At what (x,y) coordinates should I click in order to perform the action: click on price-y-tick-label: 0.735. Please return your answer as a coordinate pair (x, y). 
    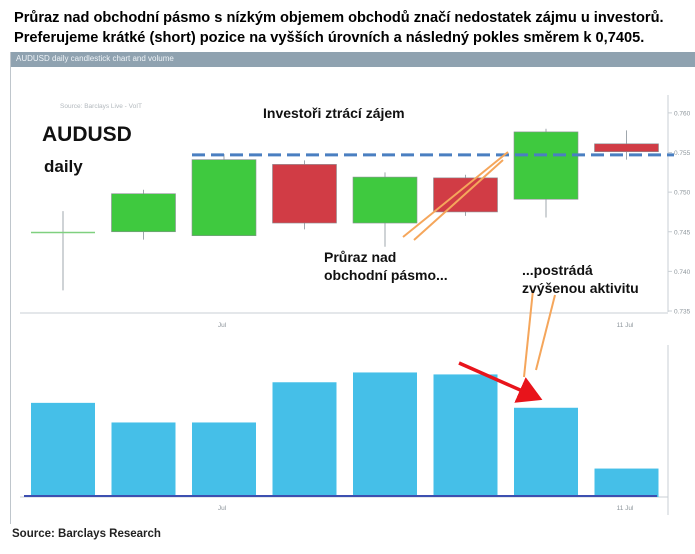
    Looking at the image, I should click on (682, 312).